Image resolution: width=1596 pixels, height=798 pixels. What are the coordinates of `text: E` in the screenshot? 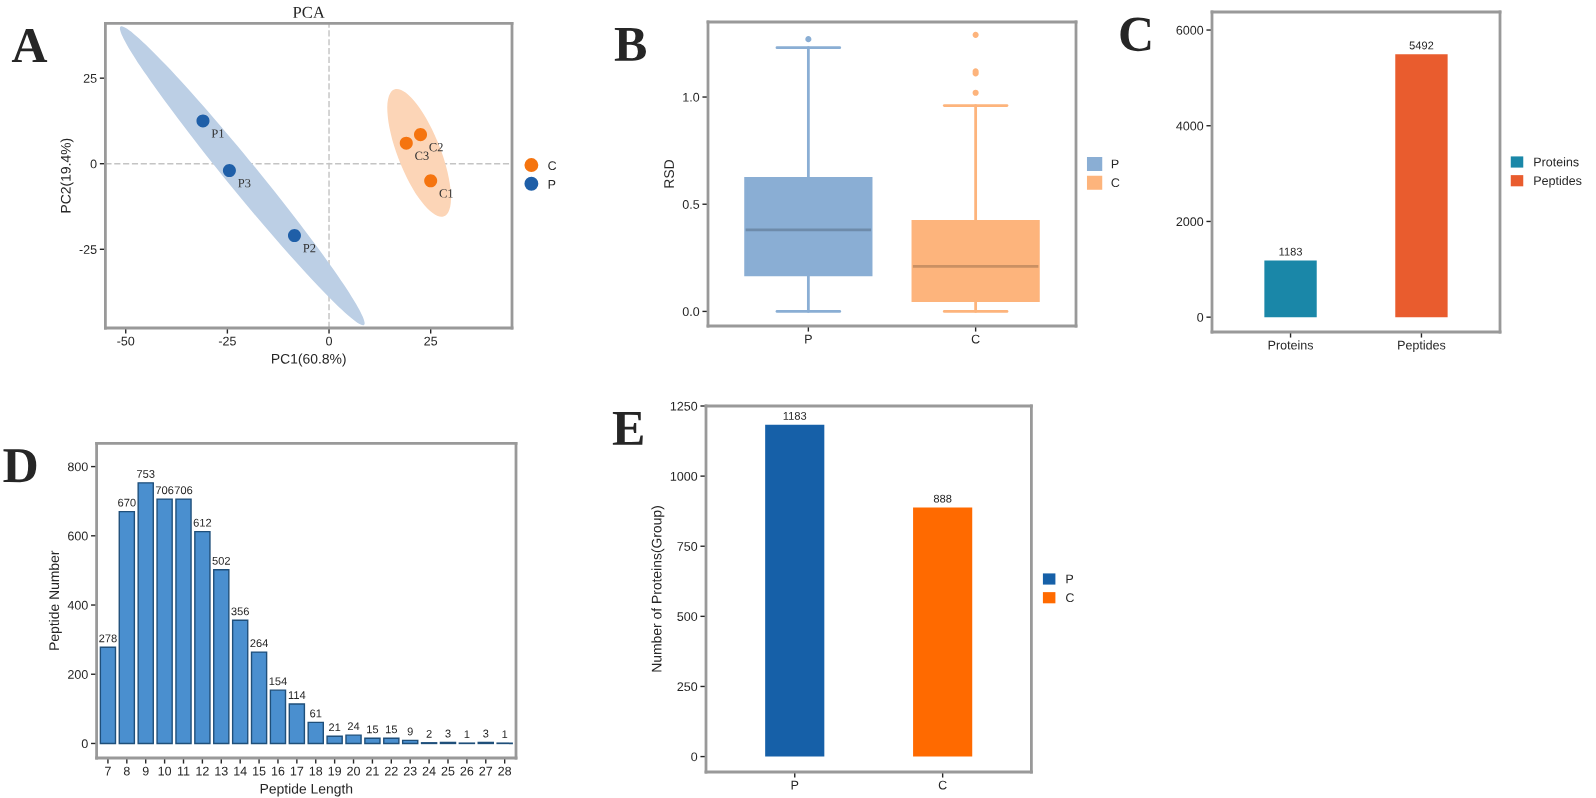 It's located at (627, 428).